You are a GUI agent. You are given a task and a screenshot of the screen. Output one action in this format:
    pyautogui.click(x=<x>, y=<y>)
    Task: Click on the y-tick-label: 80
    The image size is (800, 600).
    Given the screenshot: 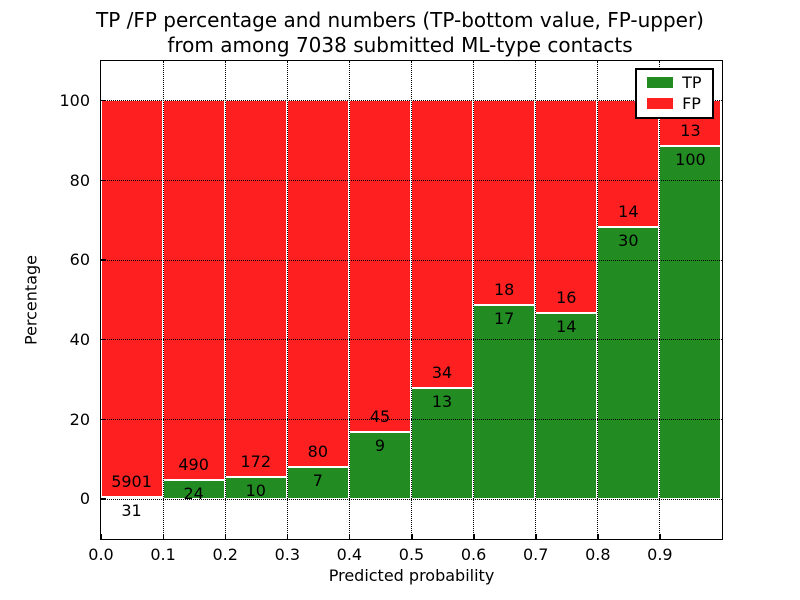 What is the action you would take?
    pyautogui.click(x=79, y=180)
    